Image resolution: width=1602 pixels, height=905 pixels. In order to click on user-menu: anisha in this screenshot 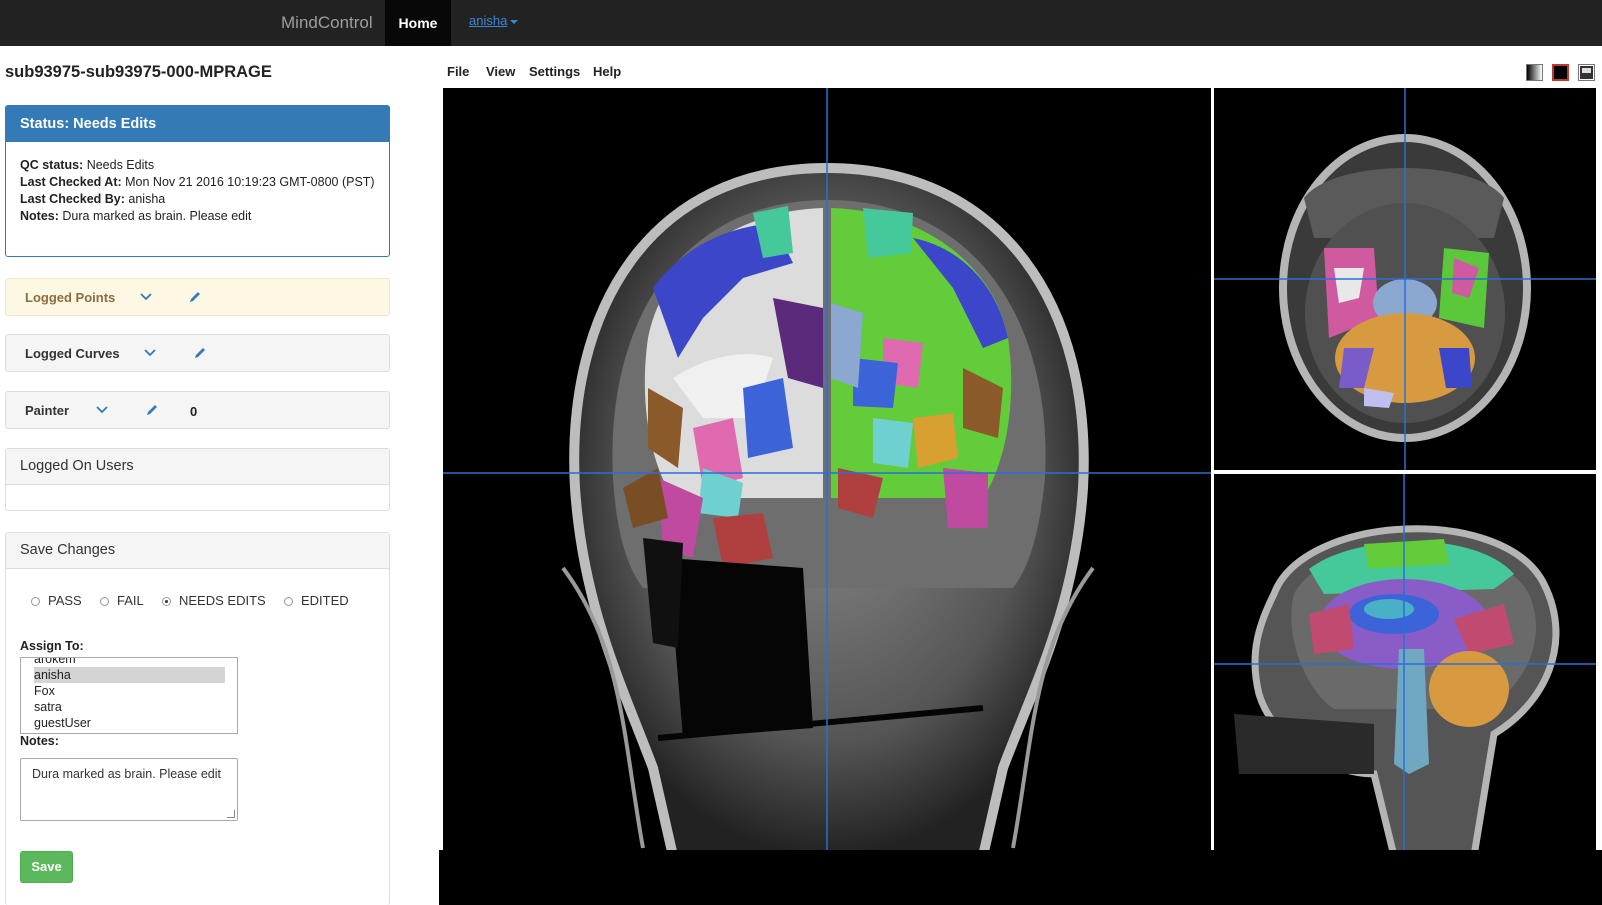, I will do `click(494, 20)`.